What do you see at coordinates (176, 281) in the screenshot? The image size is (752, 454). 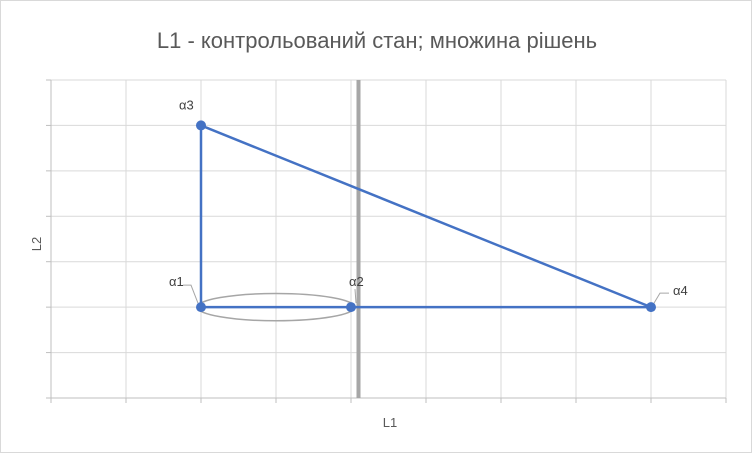 I see `point-label: α1` at bounding box center [176, 281].